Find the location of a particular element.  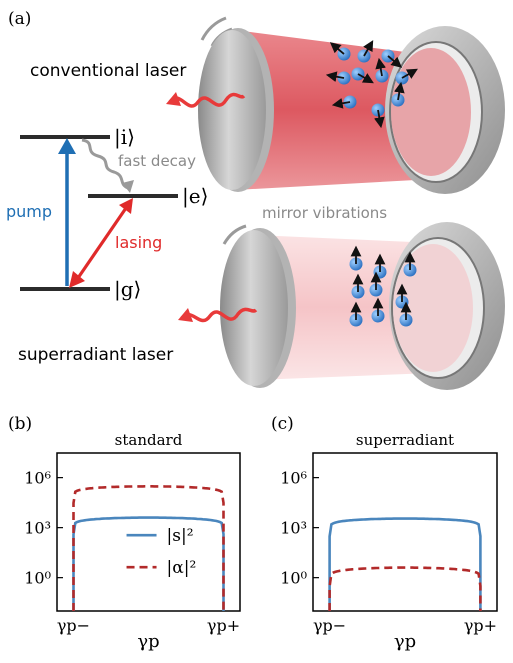

legend-label: |α|² is located at coordinates (182, 568).